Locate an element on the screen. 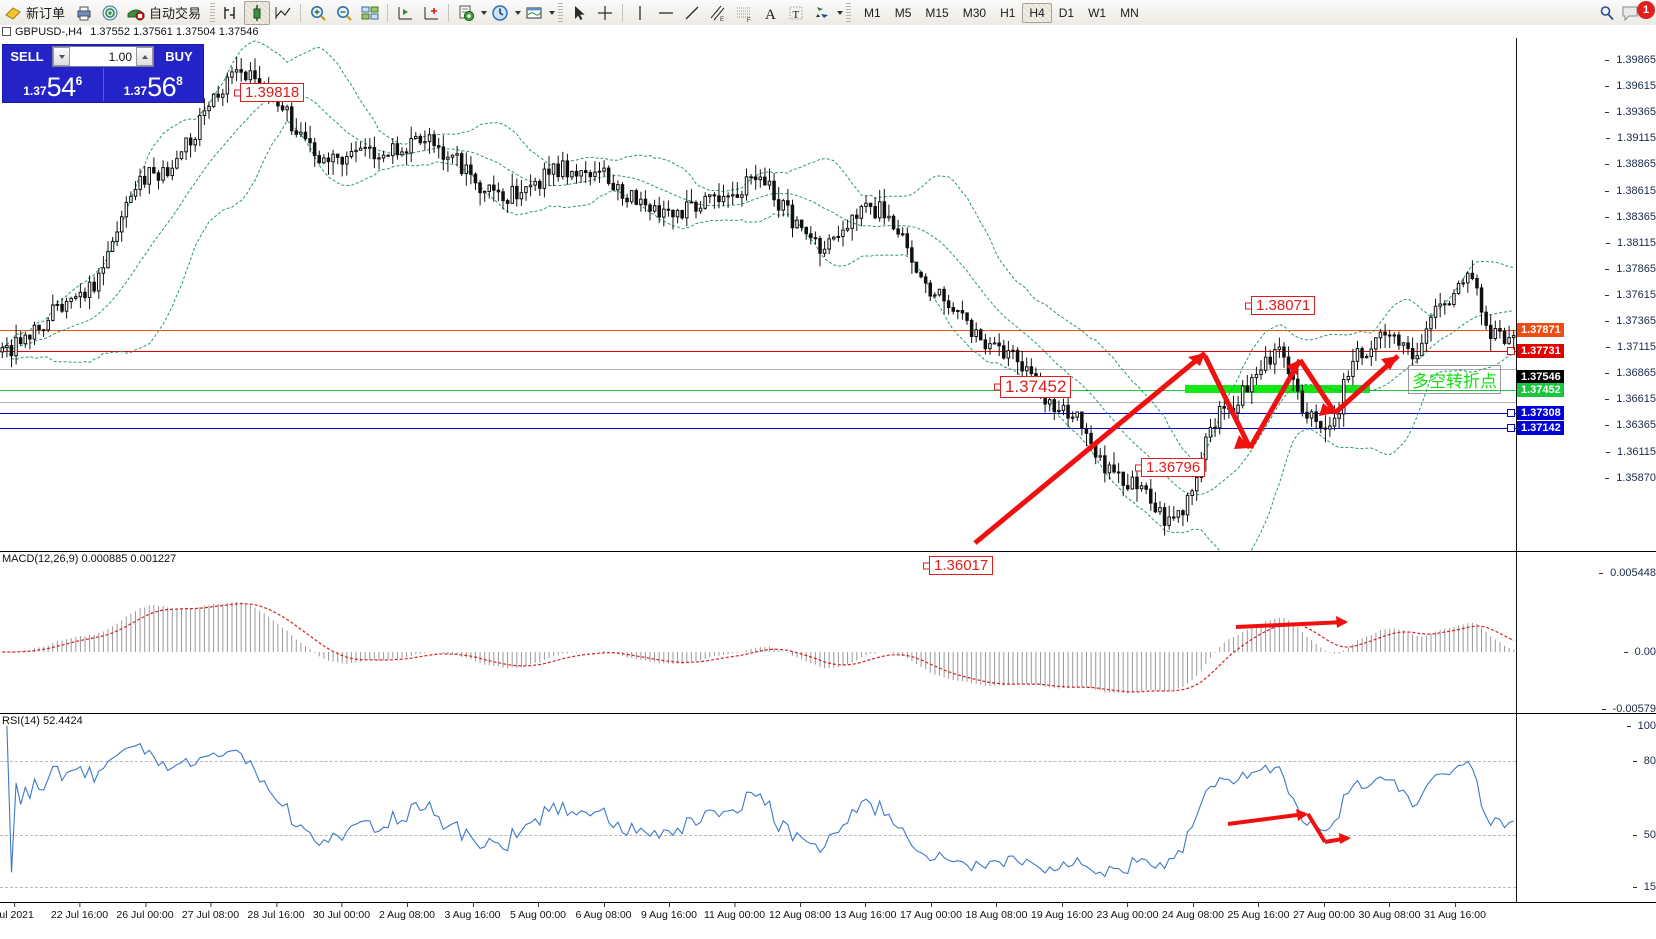  svg-text: E is located at coordinates (722, 20).